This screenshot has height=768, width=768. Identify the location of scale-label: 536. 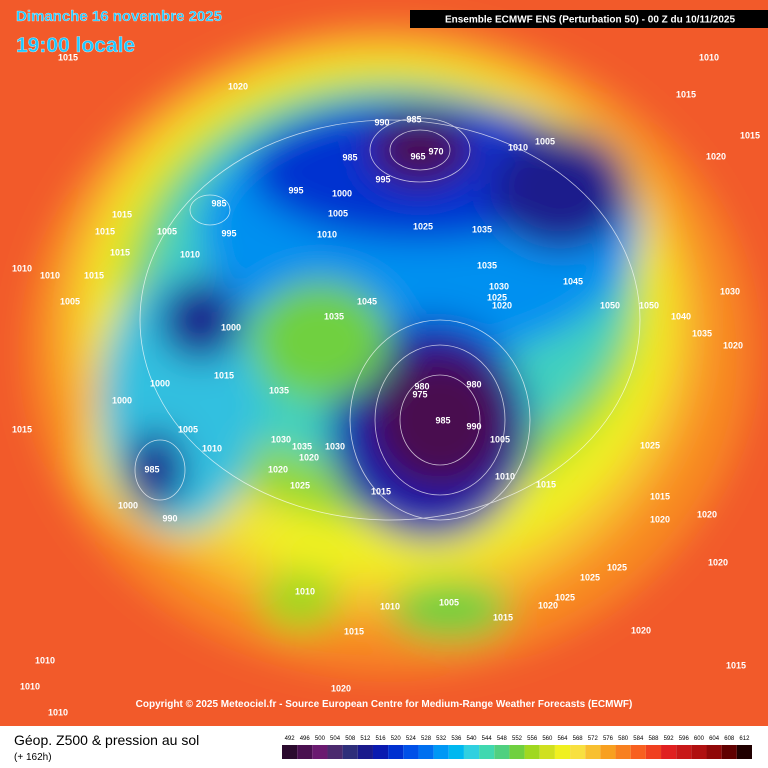
(456, 739).